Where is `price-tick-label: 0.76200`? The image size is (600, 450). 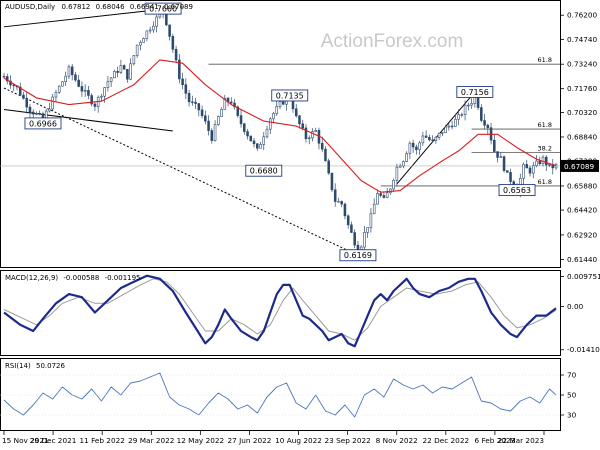 price-tick-label: 0.76200 is located at coordinates (582, 15).